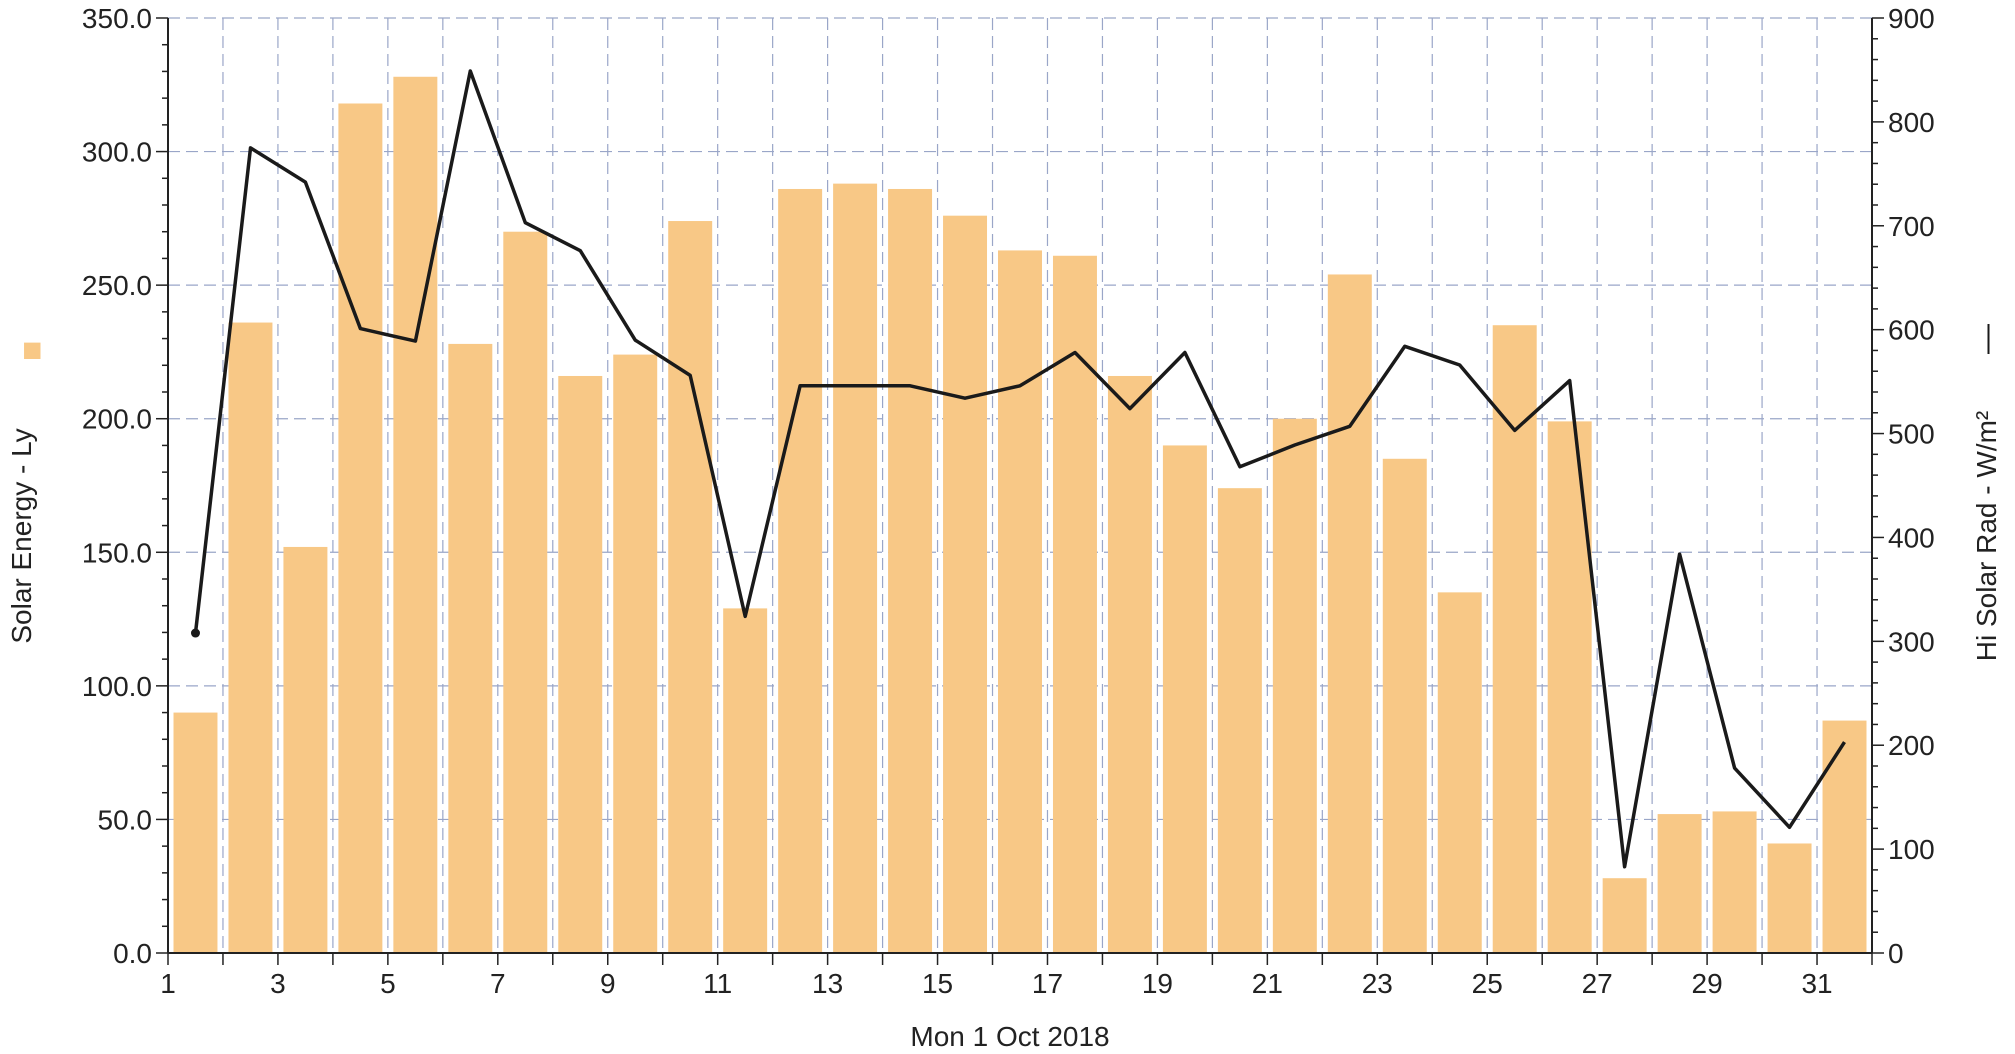 Image resolution: width=2015 pixels, height=1054 pixels. Describe the element at coordinates (1986, 536) in the screenshot. I see `right-axis-title: Hi Solar Rad - W/m²` at that location.